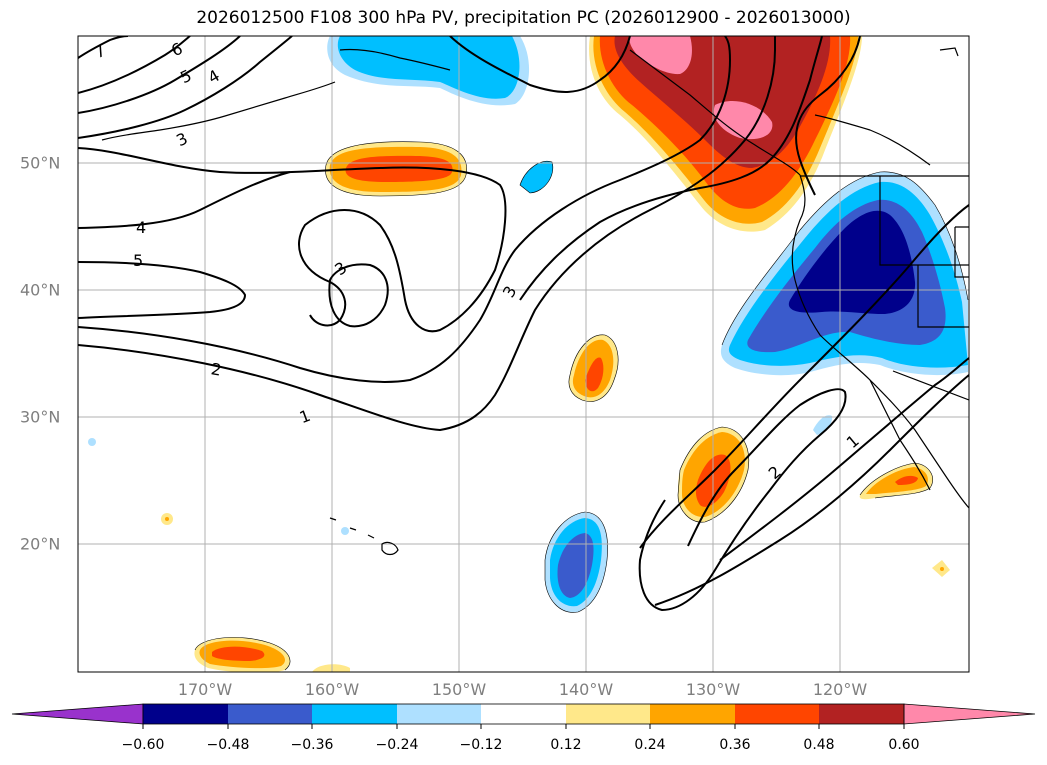 The height and width of the screenshot is (765, 1047). I want to click on lat-label: 40°N, so click(40, 290).